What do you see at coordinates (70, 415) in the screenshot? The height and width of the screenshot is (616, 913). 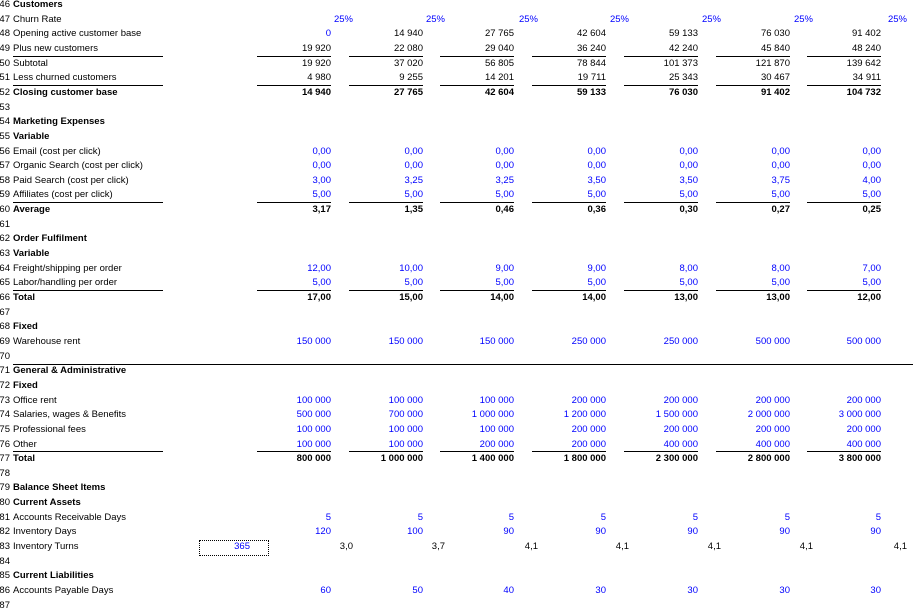 I see `row-label: Salaries, wages & Benefits` at bounding box center [70, 415].